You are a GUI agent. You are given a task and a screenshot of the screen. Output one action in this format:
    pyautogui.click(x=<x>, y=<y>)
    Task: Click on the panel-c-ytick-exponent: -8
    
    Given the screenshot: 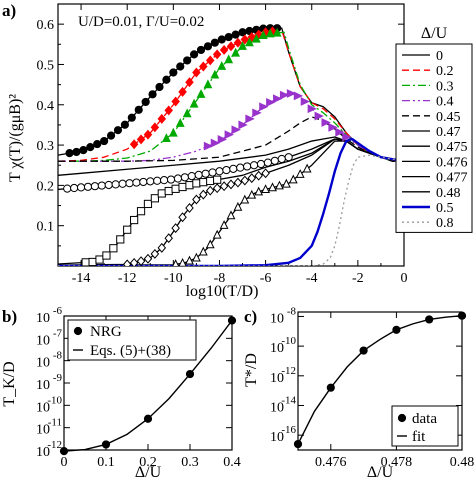 What is the action you would take?
    pyautogui.click(x=292, y=311)
    